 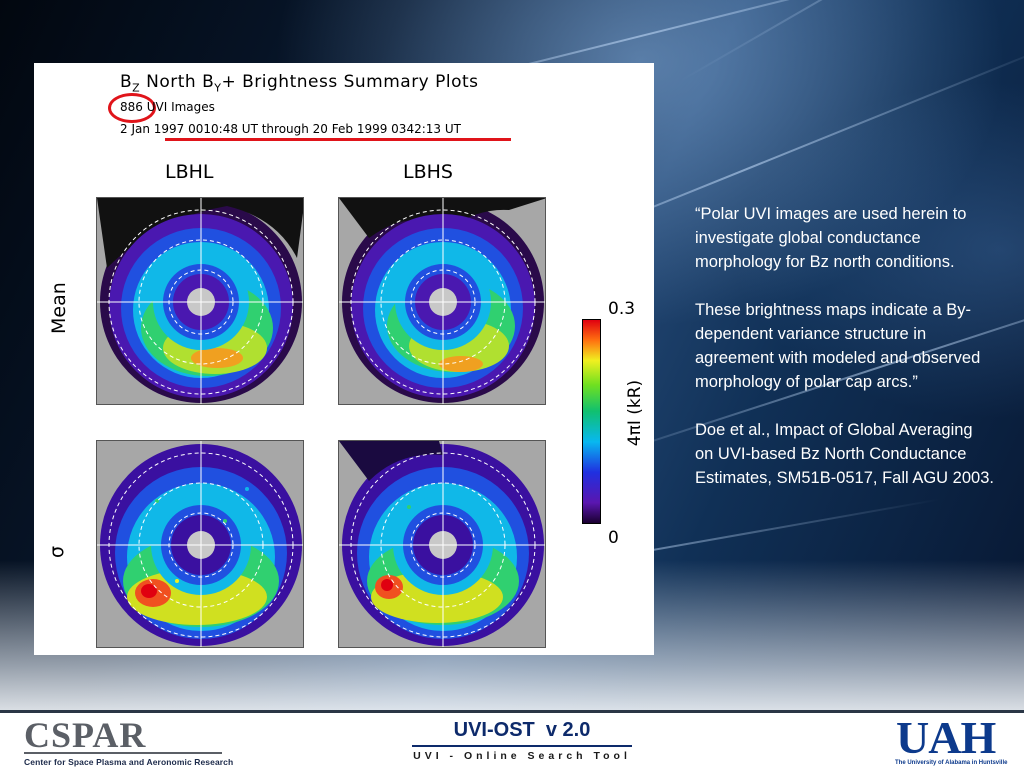 I want to click on image-count-label: UVI Images, so click(x=180, y=107).